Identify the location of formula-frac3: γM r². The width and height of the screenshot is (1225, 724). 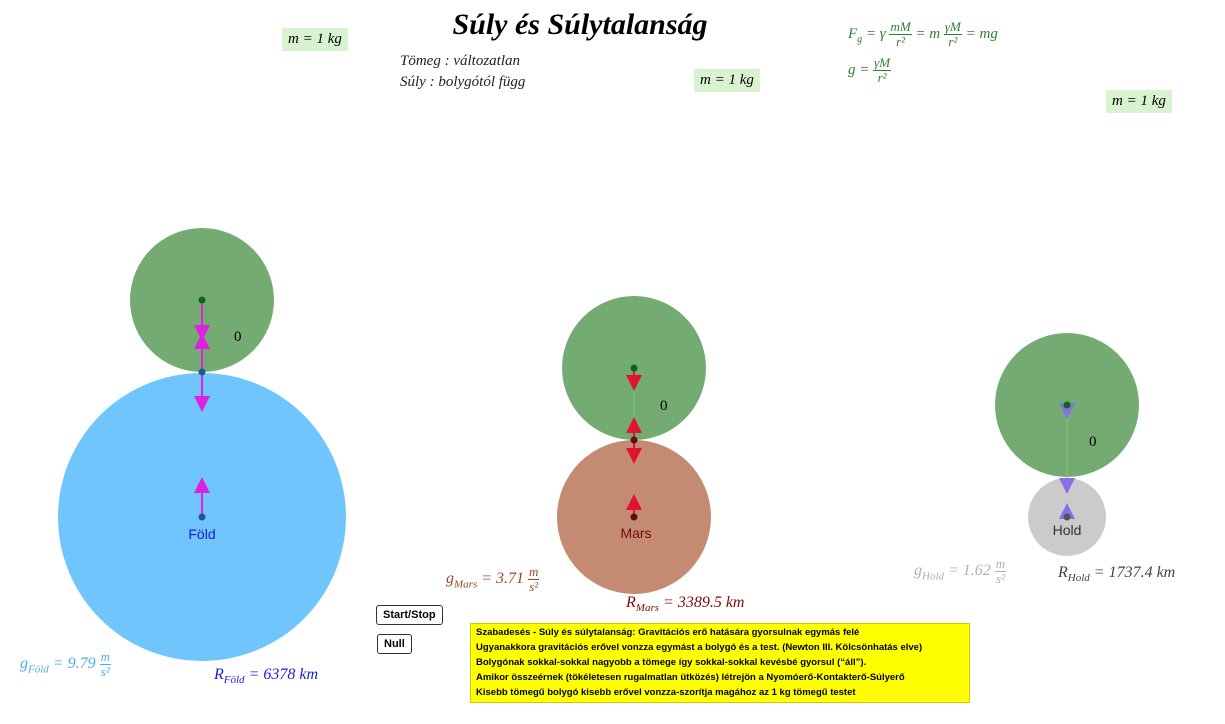
(882, 70).